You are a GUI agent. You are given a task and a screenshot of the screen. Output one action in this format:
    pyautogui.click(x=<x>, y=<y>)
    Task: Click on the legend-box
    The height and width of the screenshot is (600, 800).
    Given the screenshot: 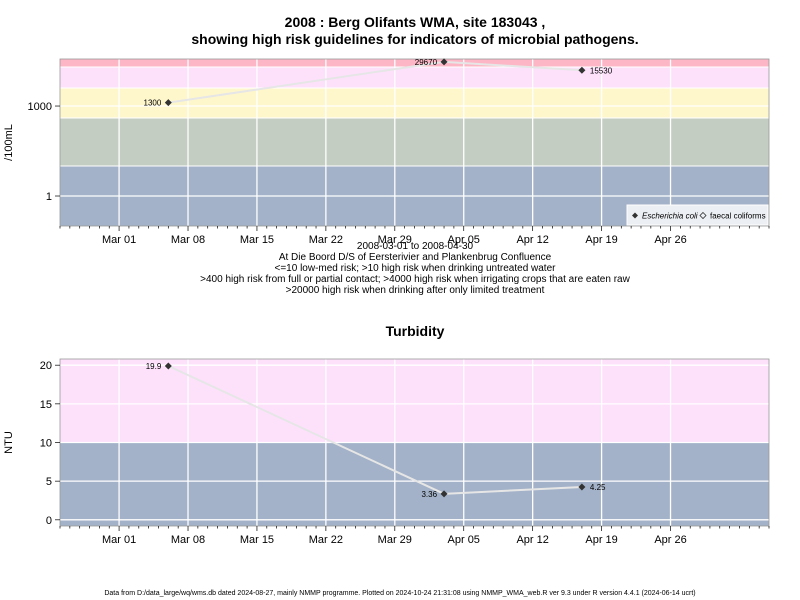 What is the action you would take?
    pyautogui.click(x=697, y=215)
    